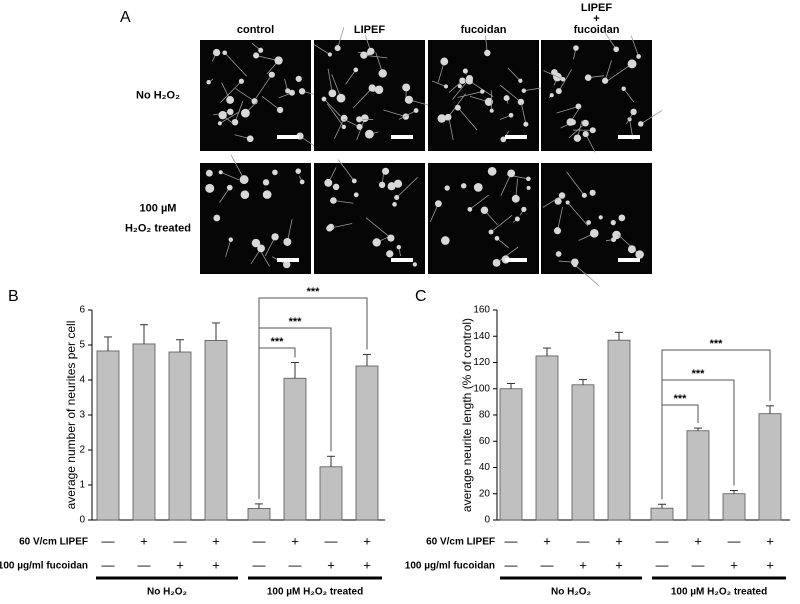  Describe the element at coordinates (313, 398) in the screenshot. I see `significance-bracket` at that location.